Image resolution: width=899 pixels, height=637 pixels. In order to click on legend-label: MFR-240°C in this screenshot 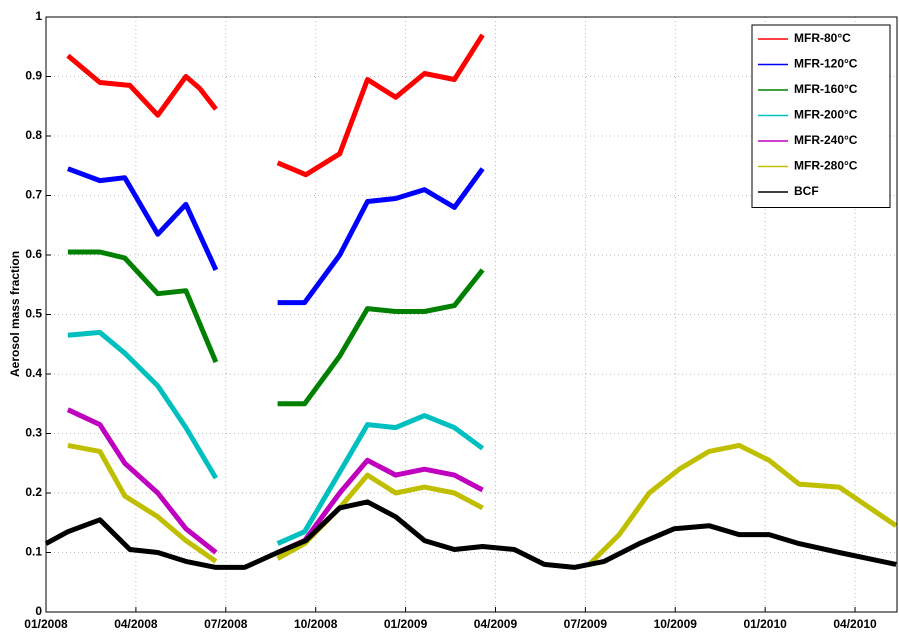, I will do `click(826, 140)`.